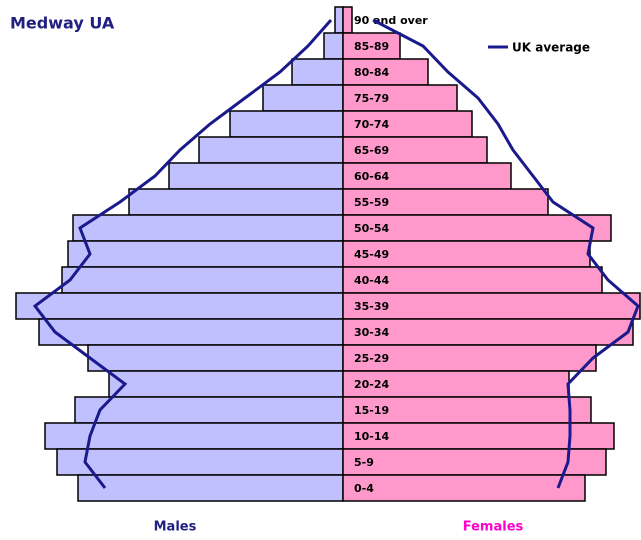  Describe the element at coordinates (372, 72) in the screenshot. I see `age-label: 80-84` at that location.